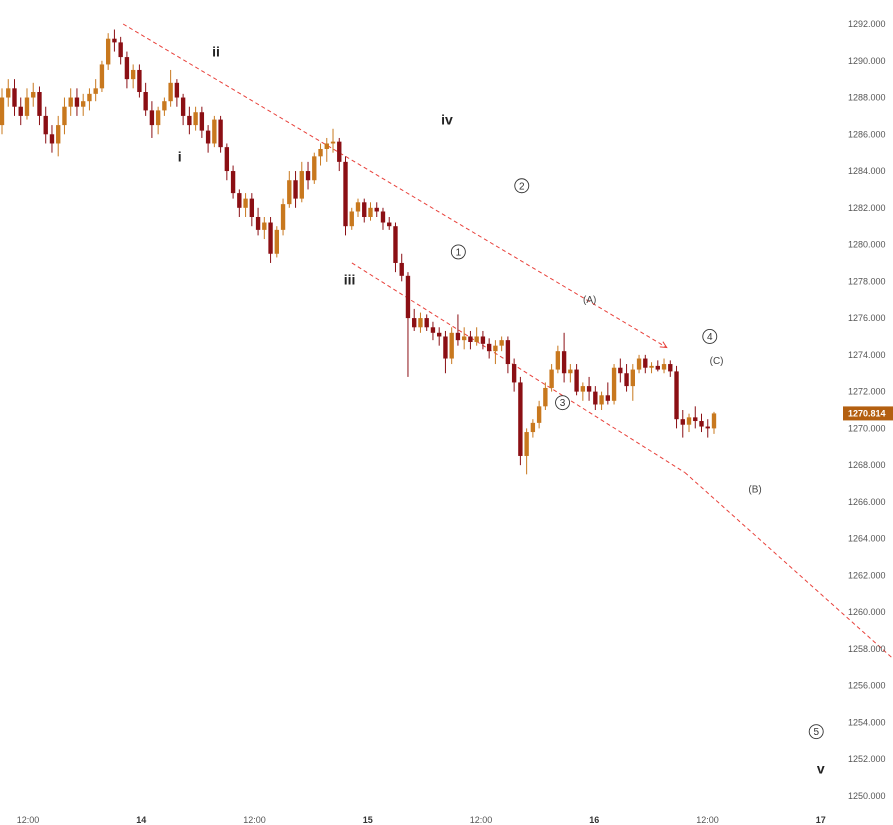  What do you see at coordinates (867, 61) in the screenshot?
I see `y-tick-label: 1290.000` at bounding box center [867, 61].